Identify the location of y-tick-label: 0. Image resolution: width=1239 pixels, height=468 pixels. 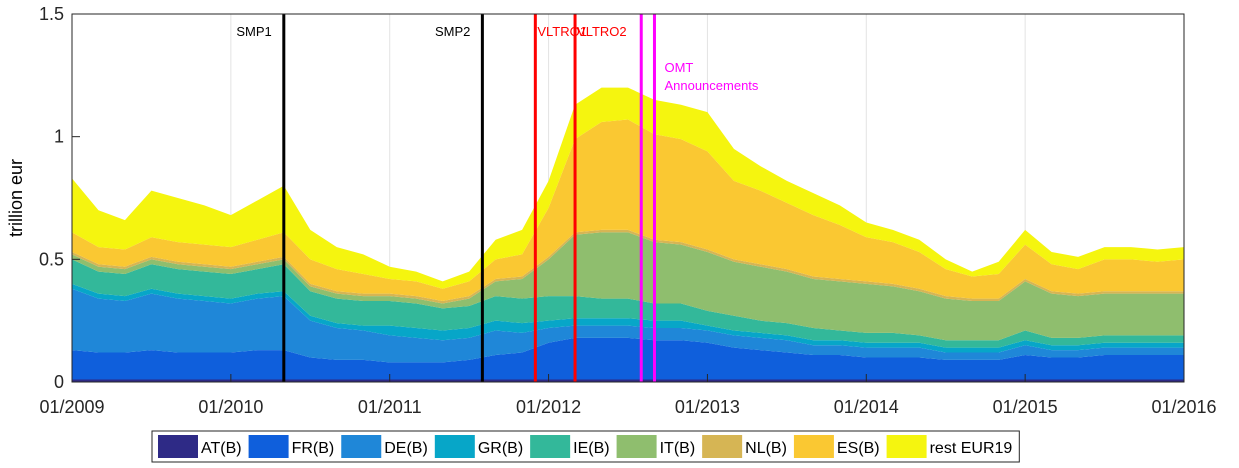
(59, 382).